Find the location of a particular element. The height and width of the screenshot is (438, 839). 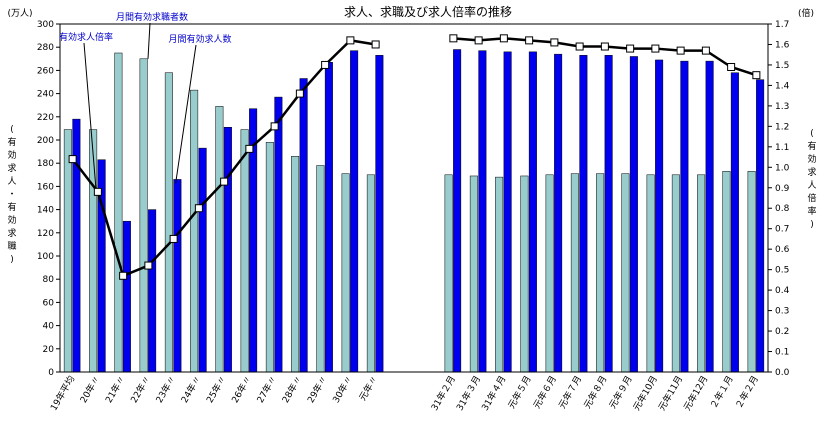

right-tick-label: 0.1 is located at coordinates (782, 353).